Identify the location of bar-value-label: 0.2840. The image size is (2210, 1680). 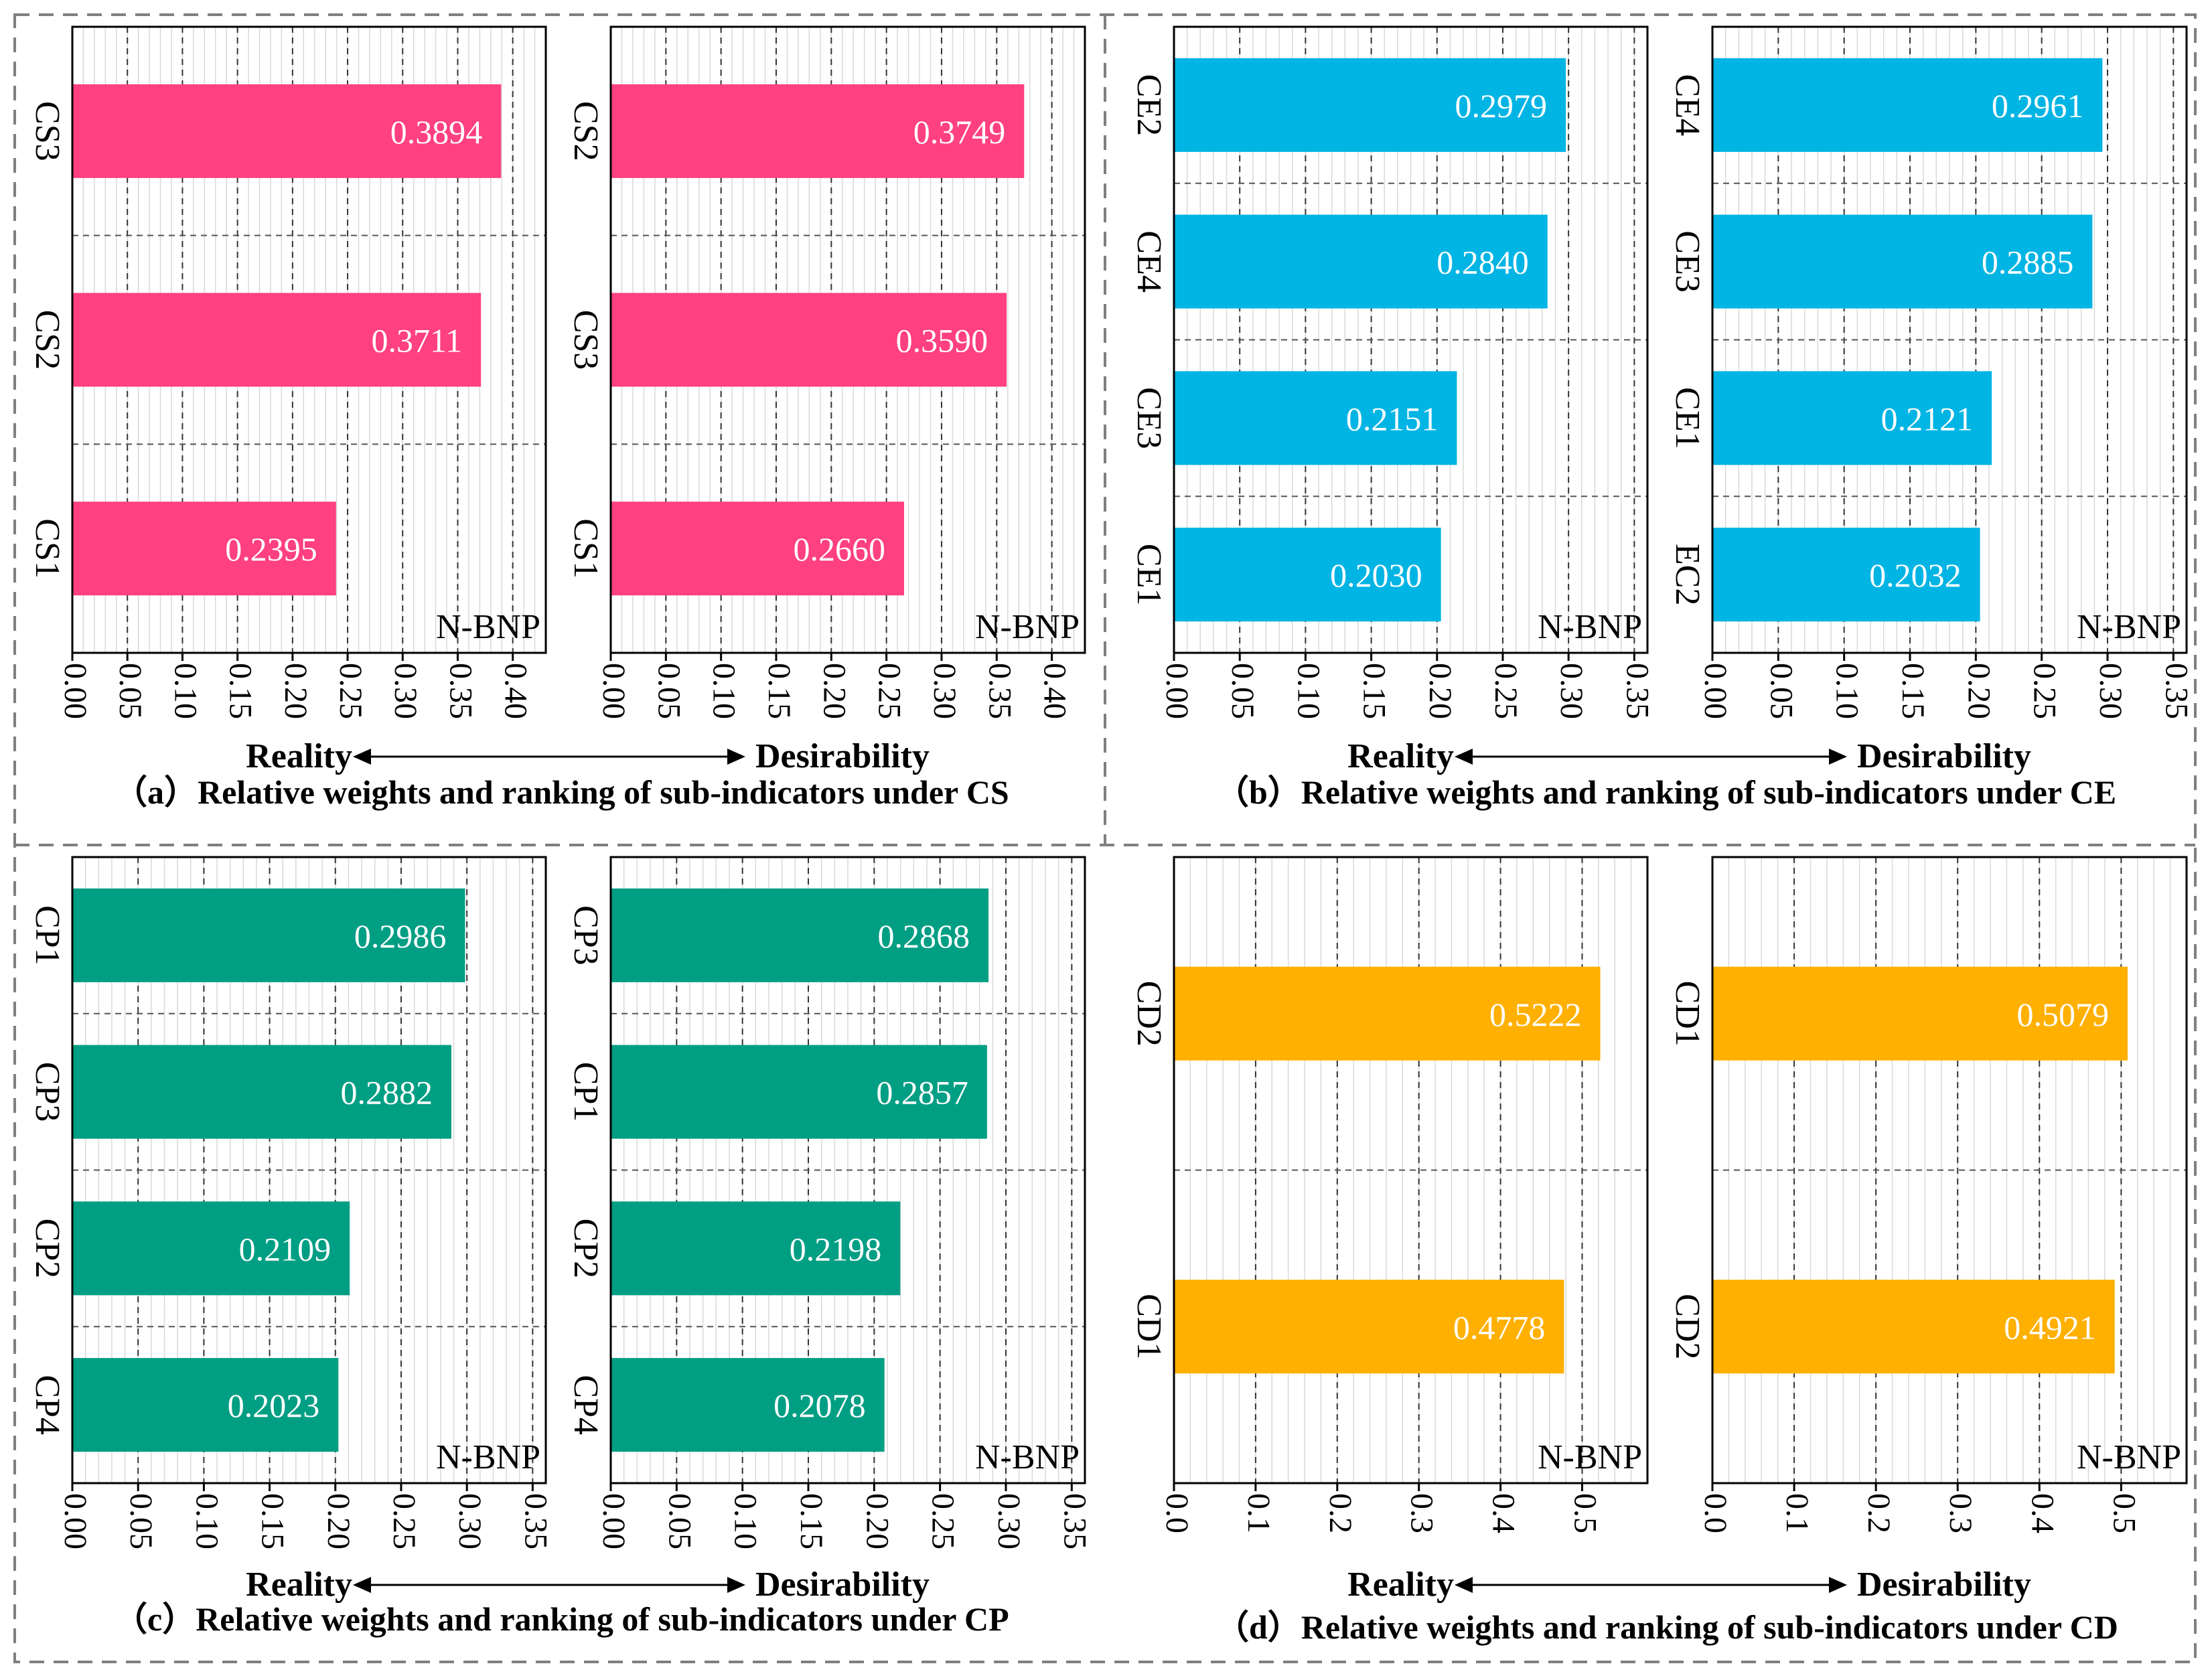
(1482, 262).